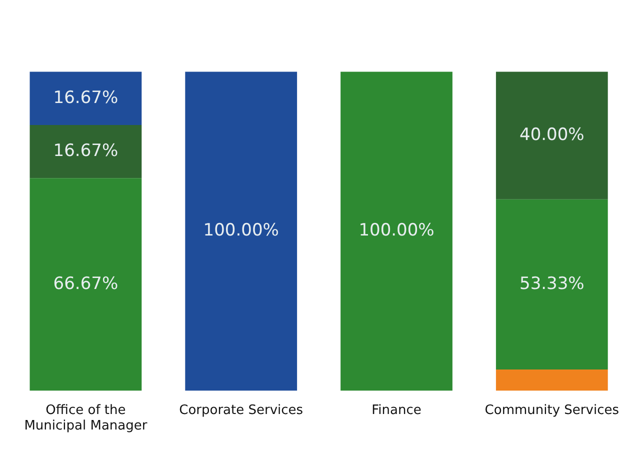 Image resolution: width=639 pixels, height=454 pixels. Describe the element at coordinates (552, 410) in the screenshot. I see `x-tick-label: Community Services` at that location.